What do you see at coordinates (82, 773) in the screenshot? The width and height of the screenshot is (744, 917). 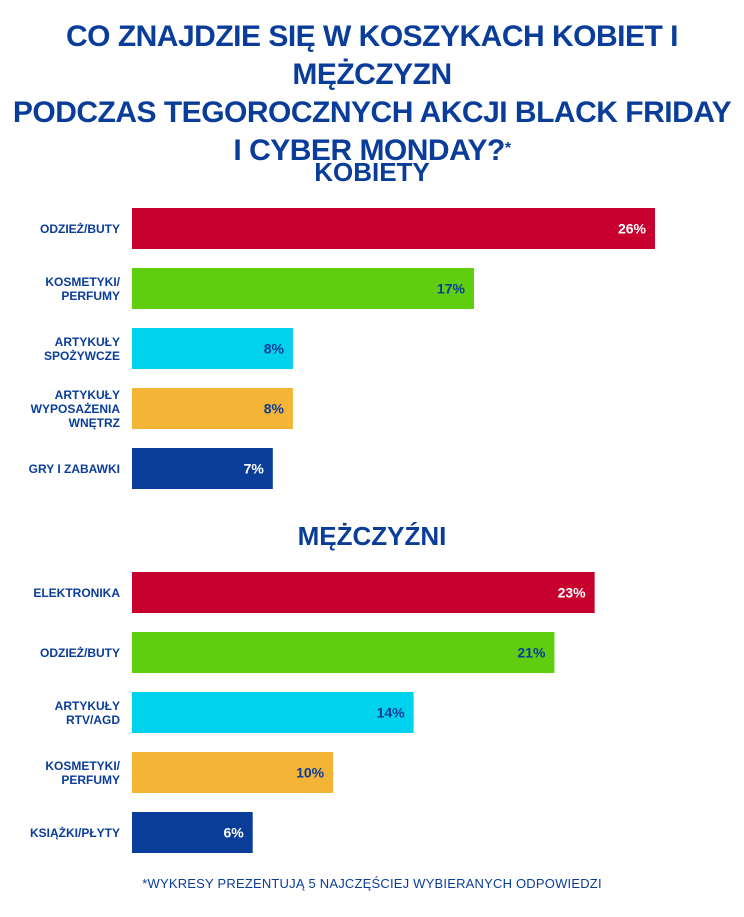 I see `men-category-label-4: KOSMETYKI/PERFUMY` at bounding box center [82, 773].